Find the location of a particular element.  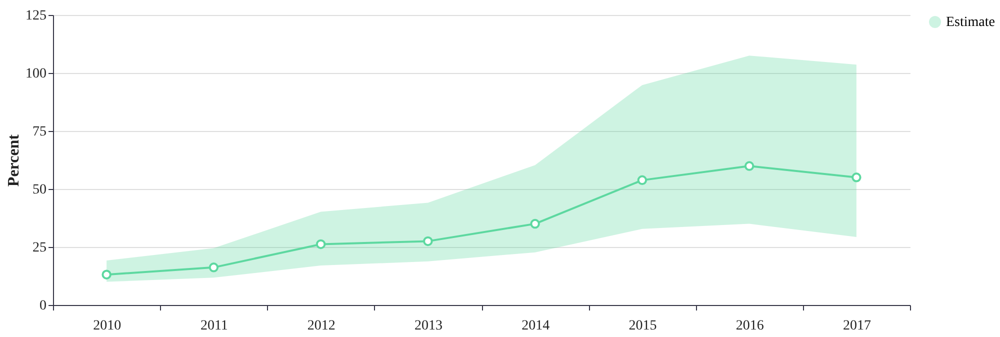

x-tick-label: 2012 is located at coordinates (321, 326).